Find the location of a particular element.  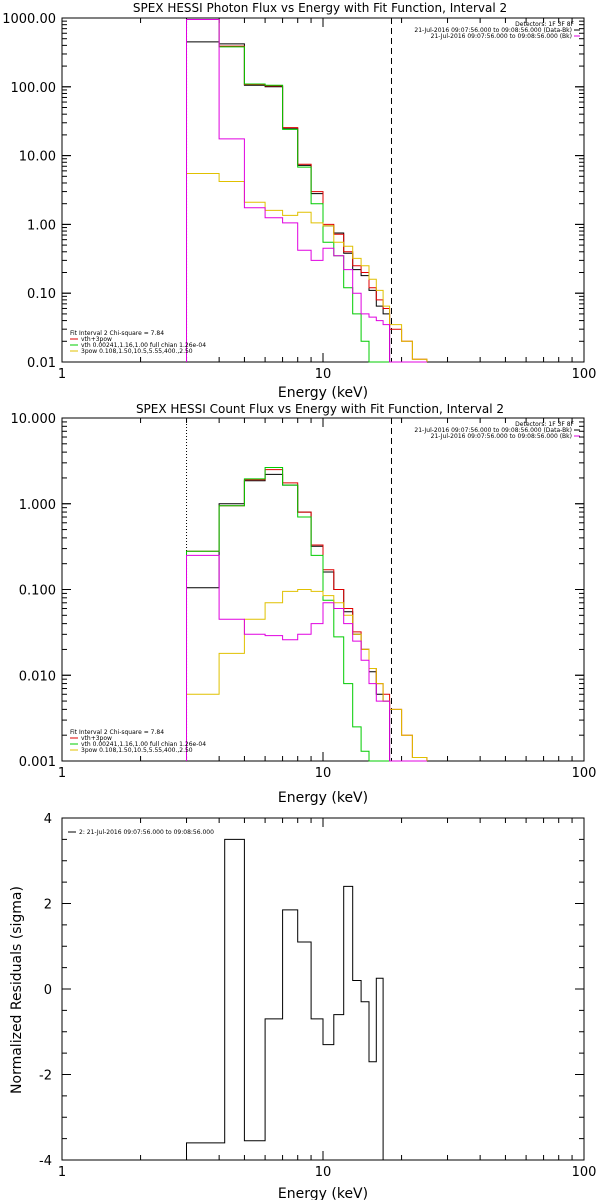

panel1-y-tick-label: 10.00 is located at coordinates (37, 157).